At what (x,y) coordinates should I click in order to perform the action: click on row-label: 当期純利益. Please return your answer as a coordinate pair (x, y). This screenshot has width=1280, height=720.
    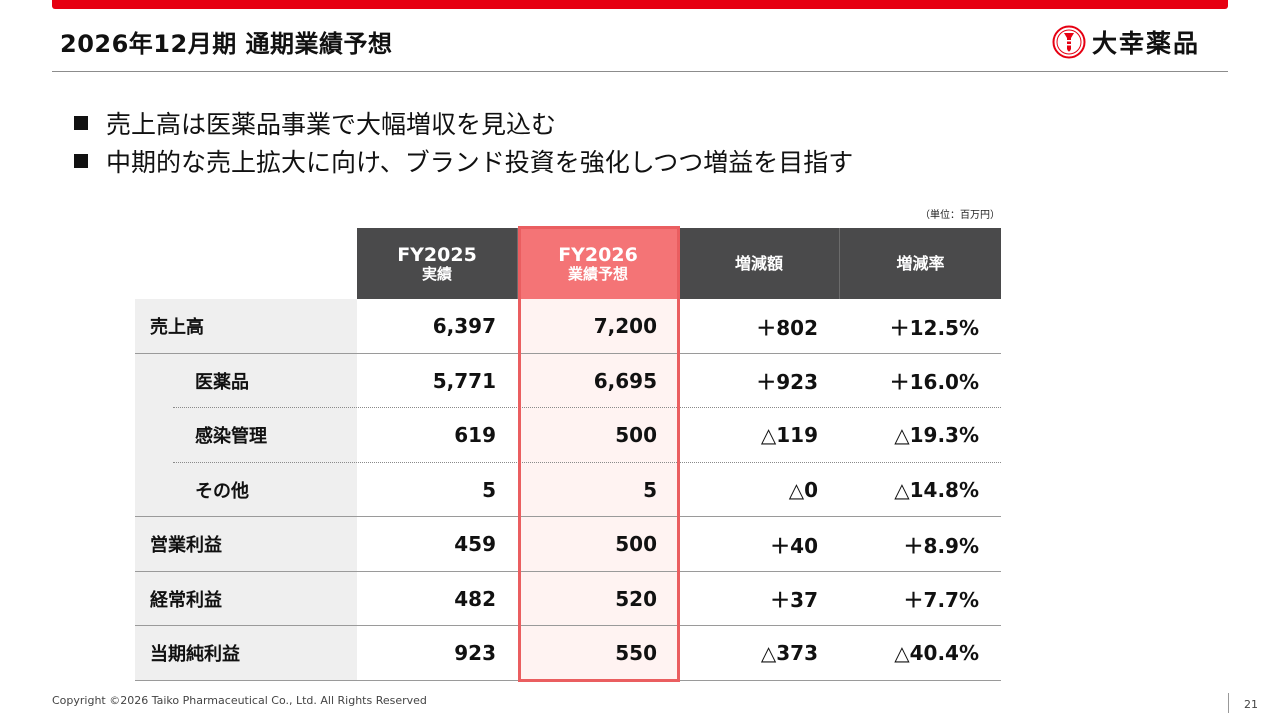
    Looking at the image, I should click on (246, 653).